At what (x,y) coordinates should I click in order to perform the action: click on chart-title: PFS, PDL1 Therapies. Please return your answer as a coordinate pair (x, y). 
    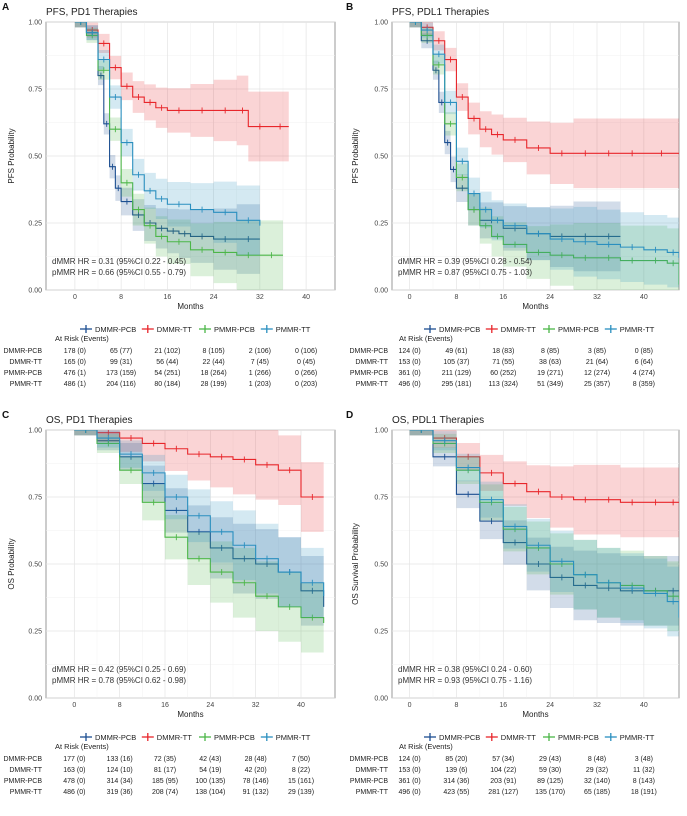
    Looking at the image, I should click on (440, 12).